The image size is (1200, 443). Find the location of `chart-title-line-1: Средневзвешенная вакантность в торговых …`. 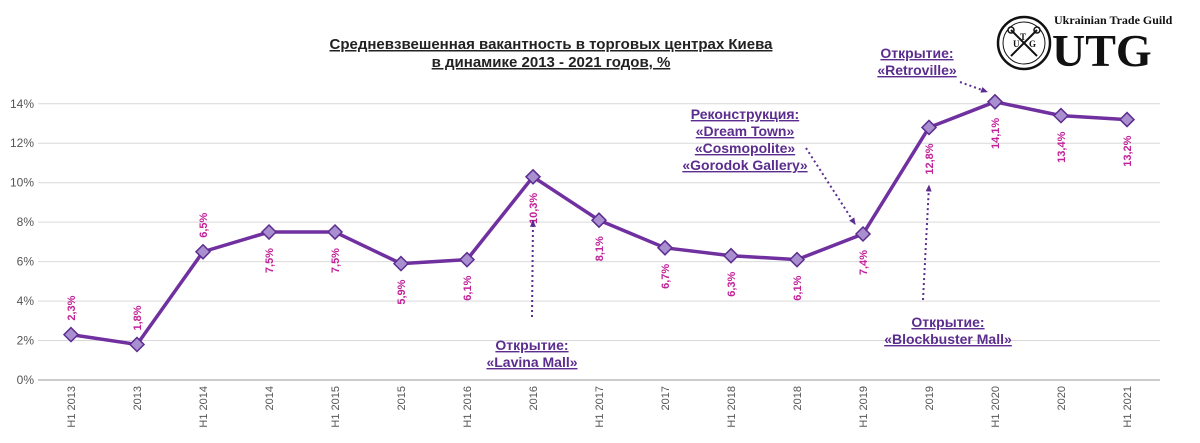

chart-title-line-1: Средневзвешенная вакантность в торговых … is located at coordinates (552, 44).